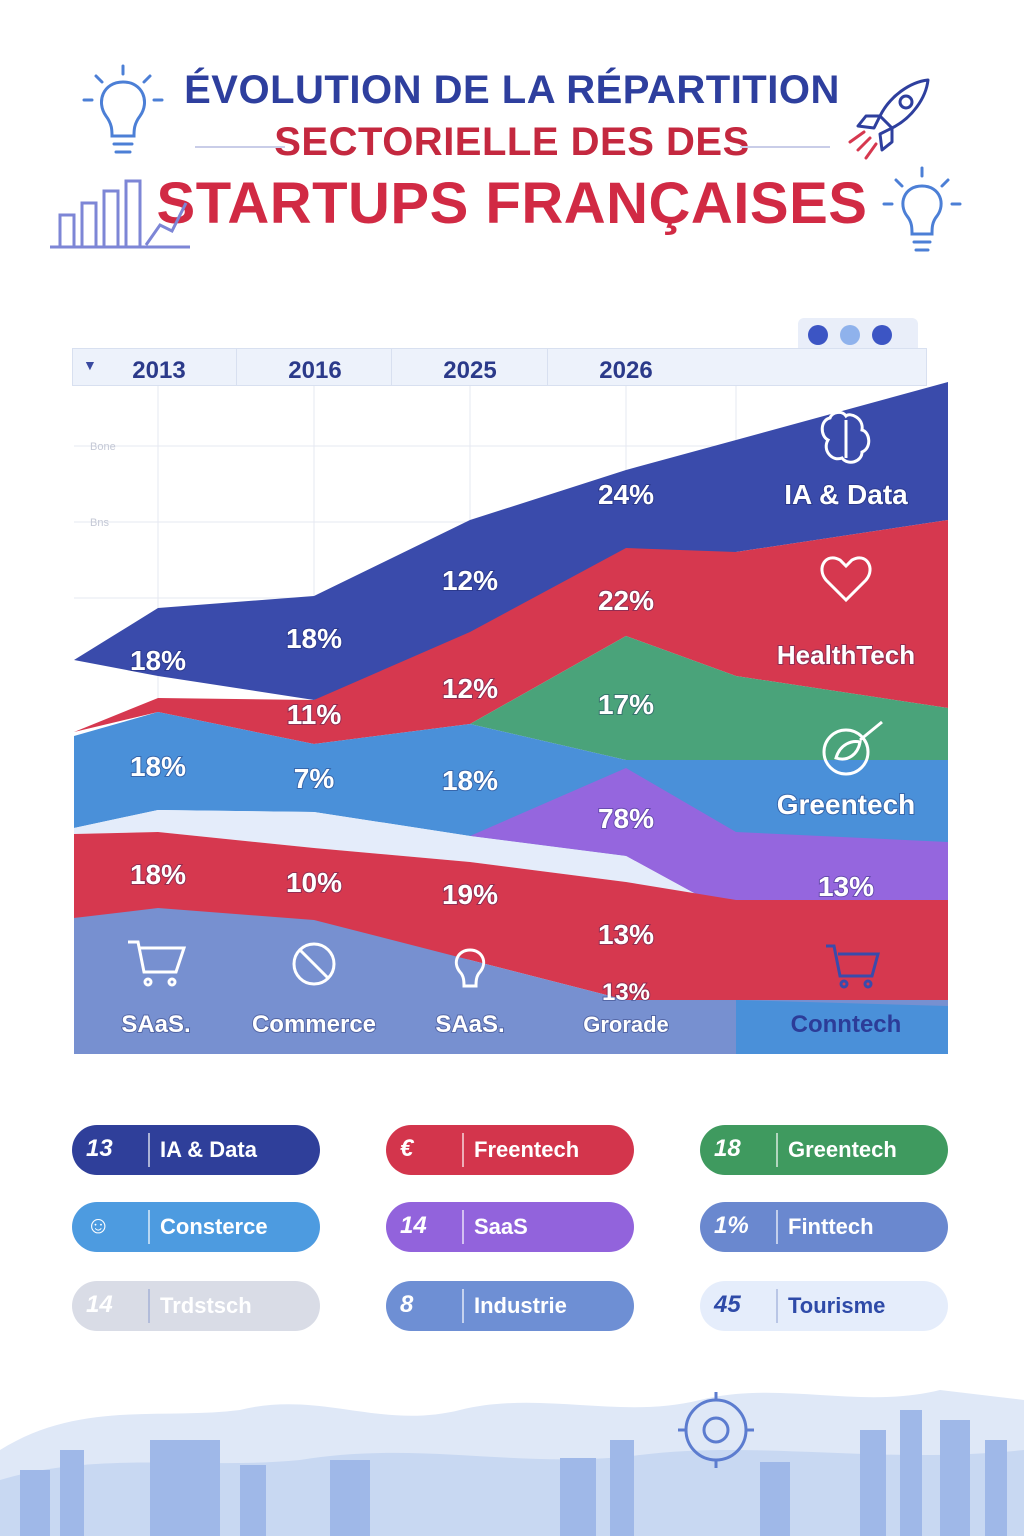 This screenshot has width=1024, height=1536. What do you see at coordinates (846, 655) in the screenshot?
I see `band-label-healthtech: HealthTech` at bounding box center [846, 655].